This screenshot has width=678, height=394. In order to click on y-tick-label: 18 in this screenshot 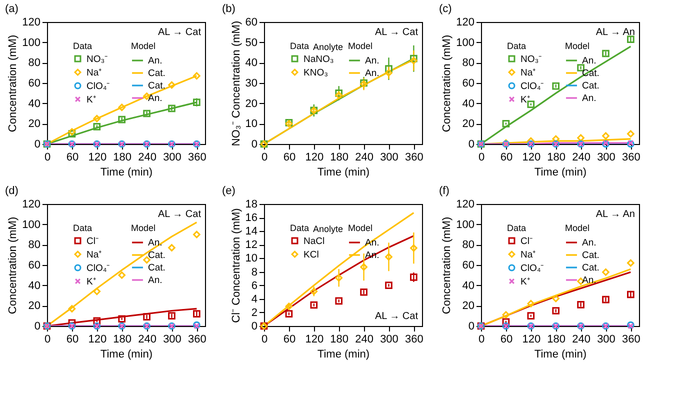, I will do `click(251, 204)`.